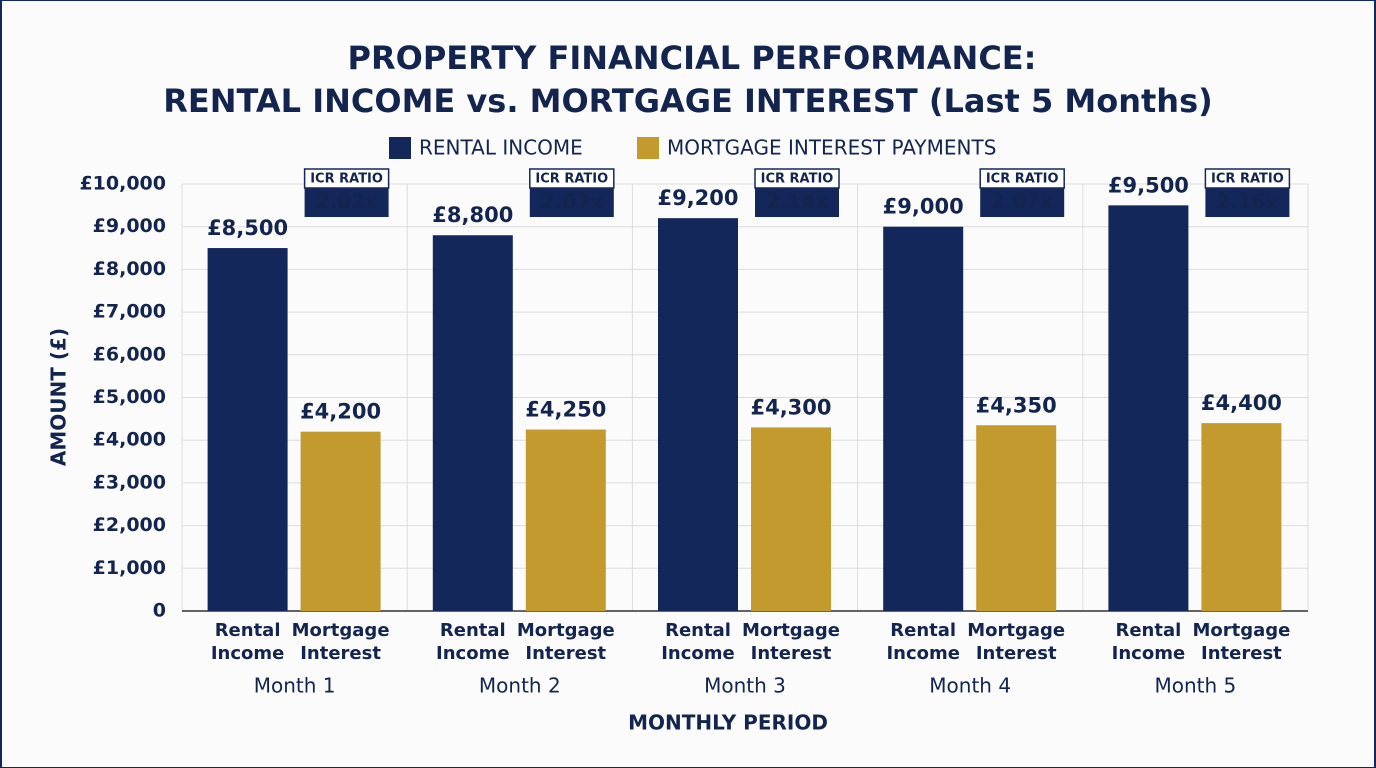 Image resolution: width=1376 pixels, height=768 pixels. I want to click on y-tick-label: 0, so click(159, 611).